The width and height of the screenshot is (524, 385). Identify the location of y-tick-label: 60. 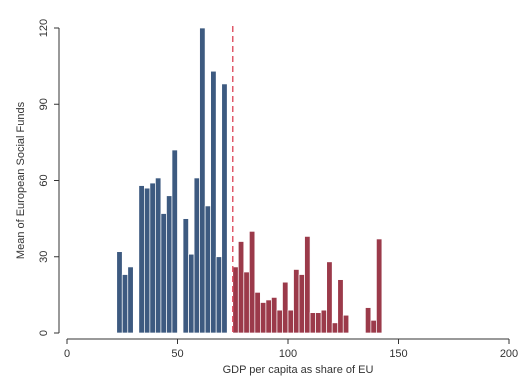
(44, 180).